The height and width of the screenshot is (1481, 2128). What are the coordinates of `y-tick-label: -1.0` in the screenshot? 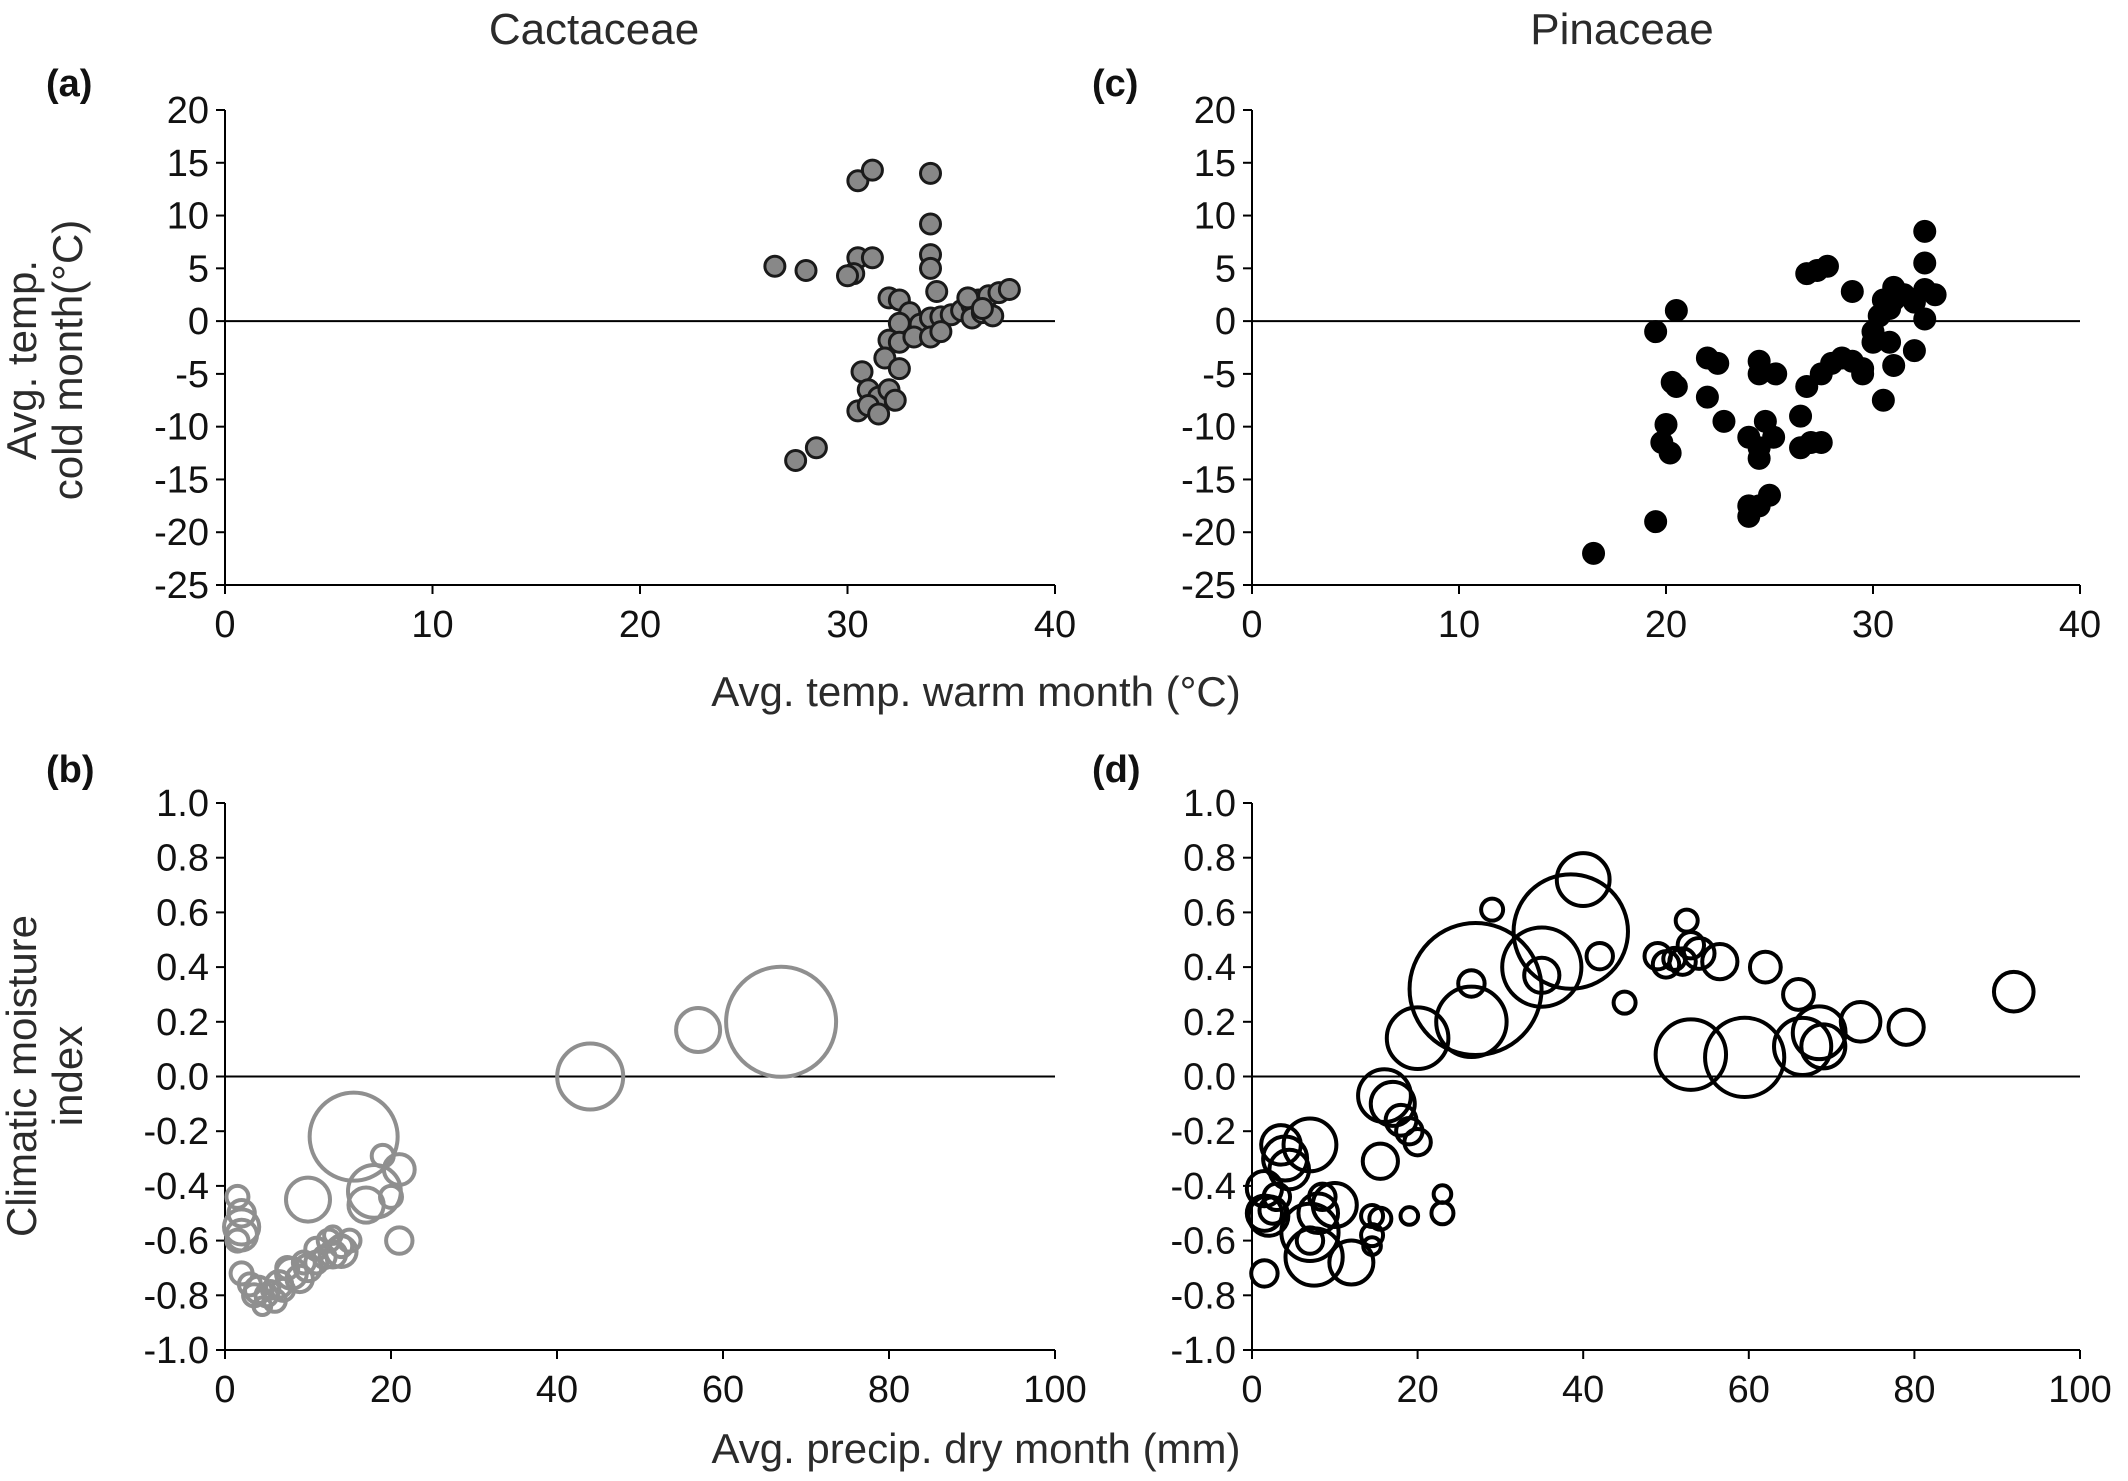 It's located at (176, 1351).